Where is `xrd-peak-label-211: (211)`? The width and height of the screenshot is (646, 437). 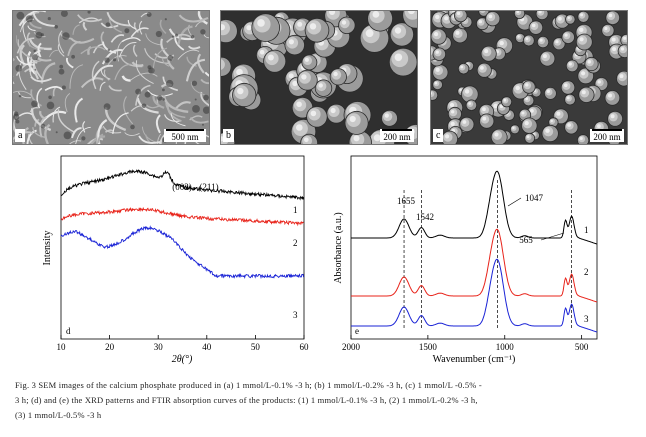 xrd-peak-label-211: (211) is located at coordinates (208, 187).